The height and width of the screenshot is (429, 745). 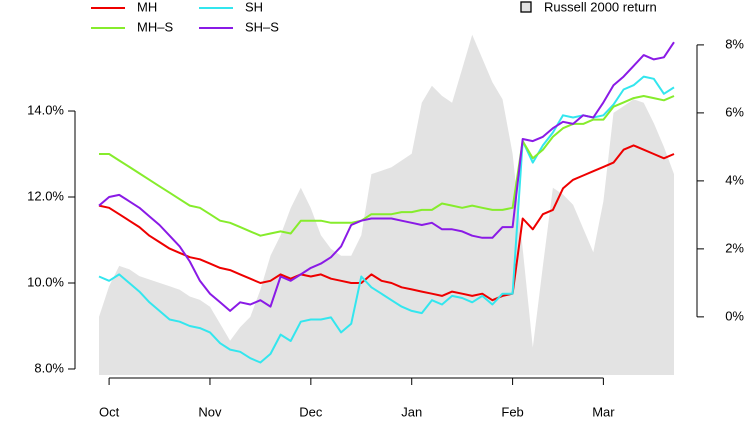 What do you see at coordinates (311, 411) in the screenshot?
I see `x-tick-label: Dec` at bounding box center [311, 411].